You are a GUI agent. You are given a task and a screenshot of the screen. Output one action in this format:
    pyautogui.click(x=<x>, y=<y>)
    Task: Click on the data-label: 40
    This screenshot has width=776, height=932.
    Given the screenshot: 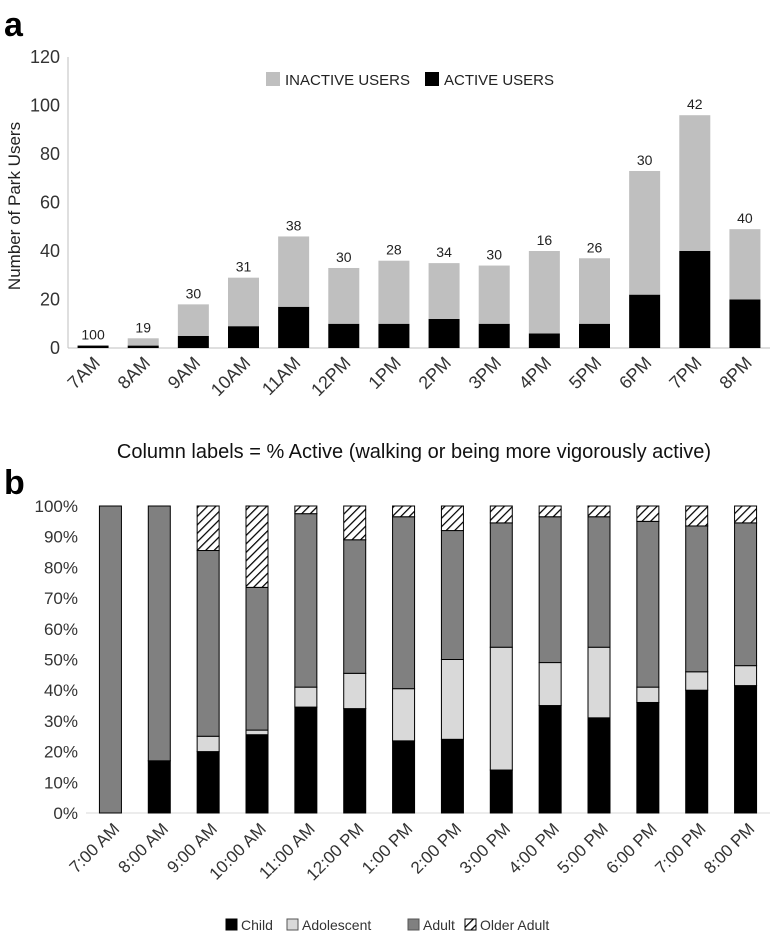 What is the action you would take?
    pyautogui.click(x=745, y=218)
    